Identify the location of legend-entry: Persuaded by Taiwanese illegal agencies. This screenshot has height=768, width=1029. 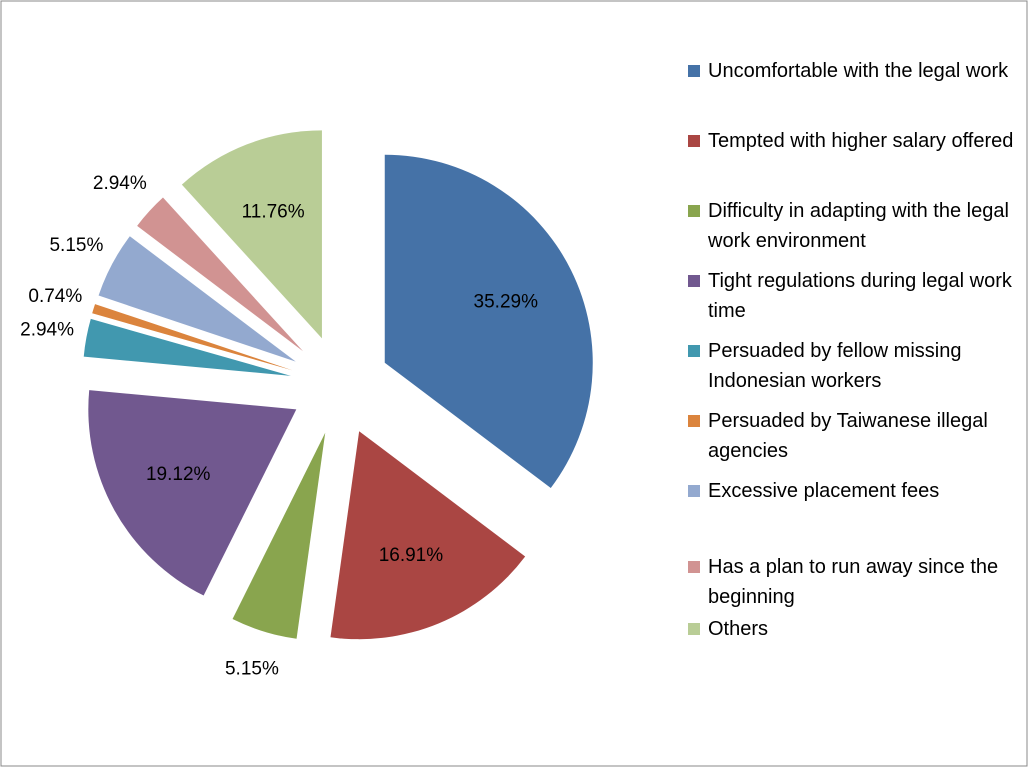
(853, 436).